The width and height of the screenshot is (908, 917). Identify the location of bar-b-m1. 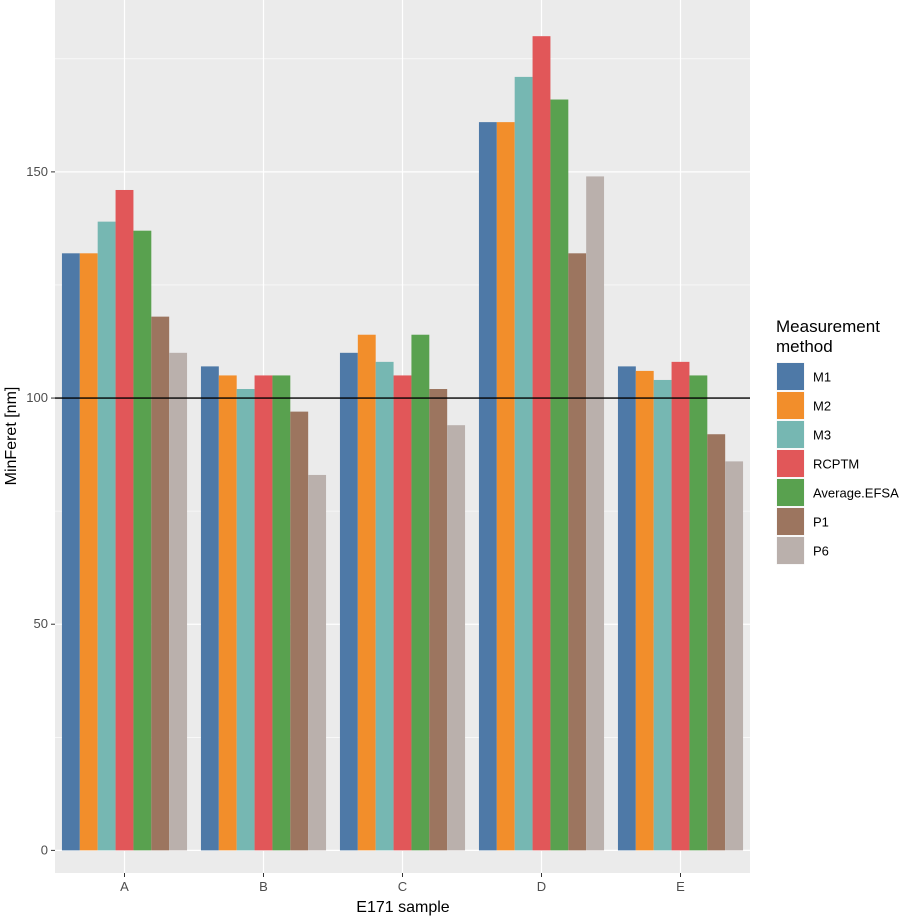
(209, 608).